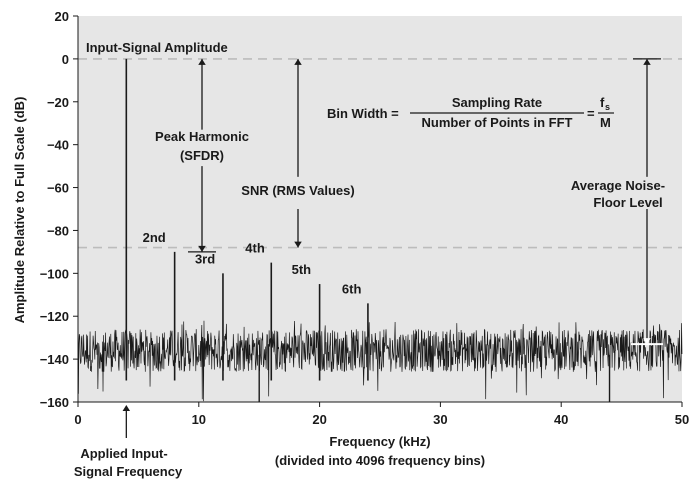 The width and height of the screenshot is (700, 494). What do you see at coordinates (128, 471) in the screenshot?
I see `applied-frequency-label-2: Signal Frequency` at bounding box center [128, 471].